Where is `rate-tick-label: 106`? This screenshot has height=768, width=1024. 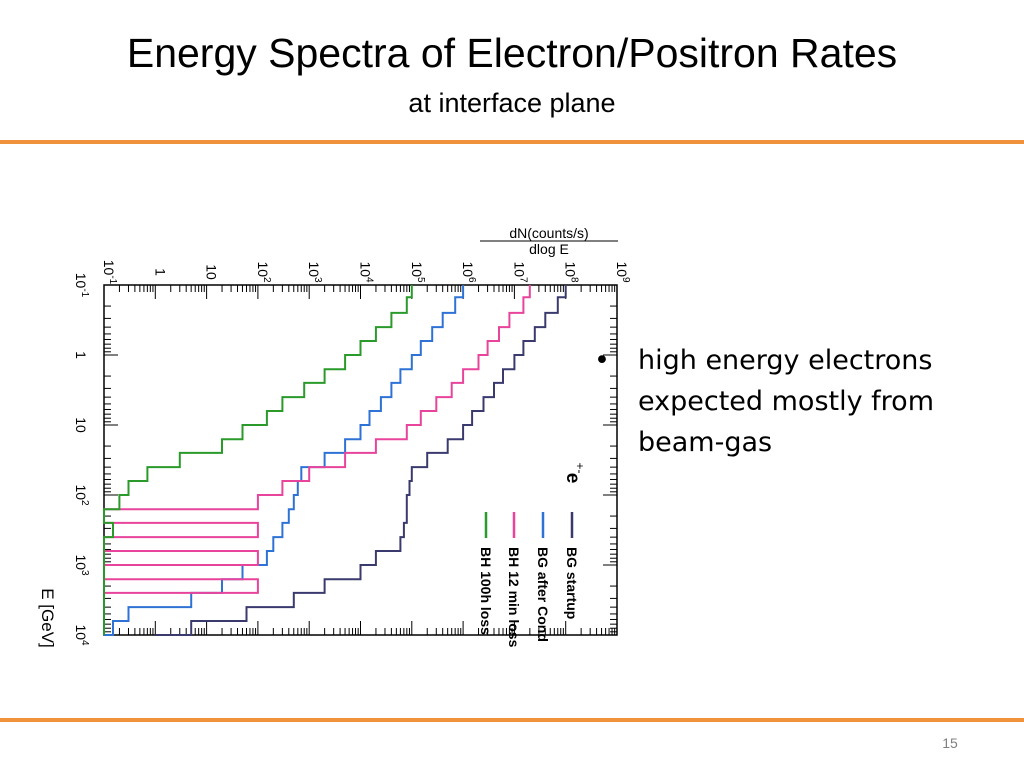
rate-tick-label: 106 is located at coordinates (468, 272).